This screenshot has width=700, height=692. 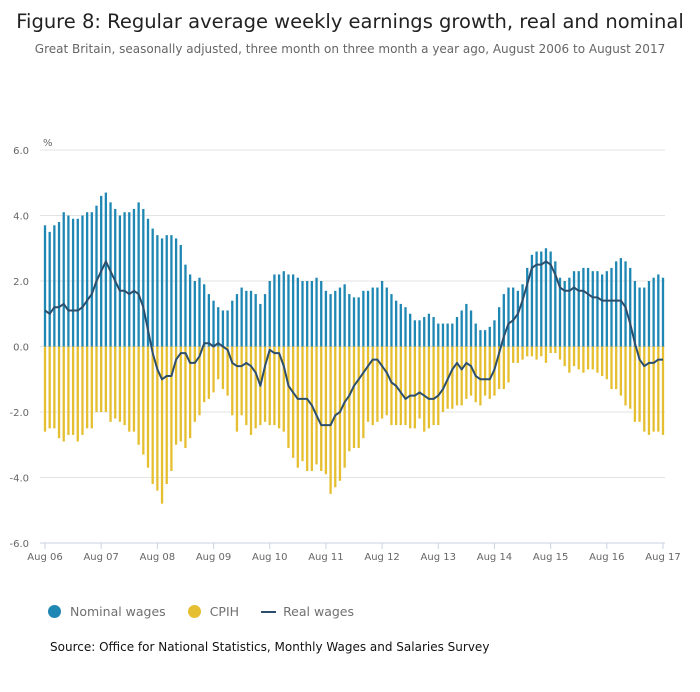 What do you see at coordinates (194, 611) in the screenshot?
I see `circle-icon` at bounding box center [194, 611].